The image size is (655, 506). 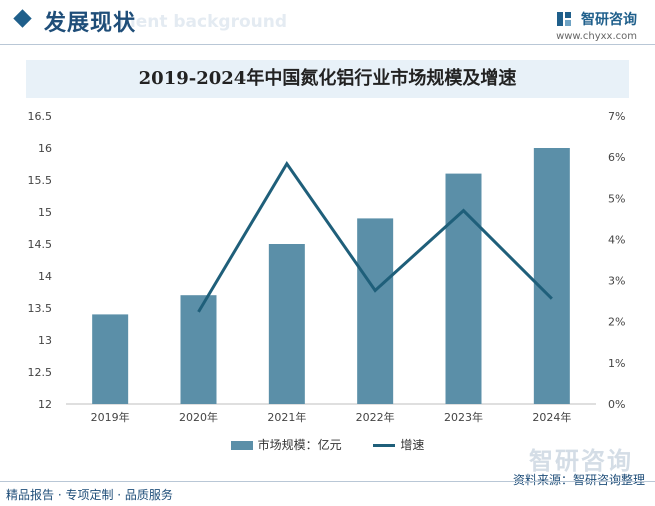 What do you see at coordinates (90, 23) in the screenshot?
I see `page-title: 发展现状` at bounding box center [90, 23].